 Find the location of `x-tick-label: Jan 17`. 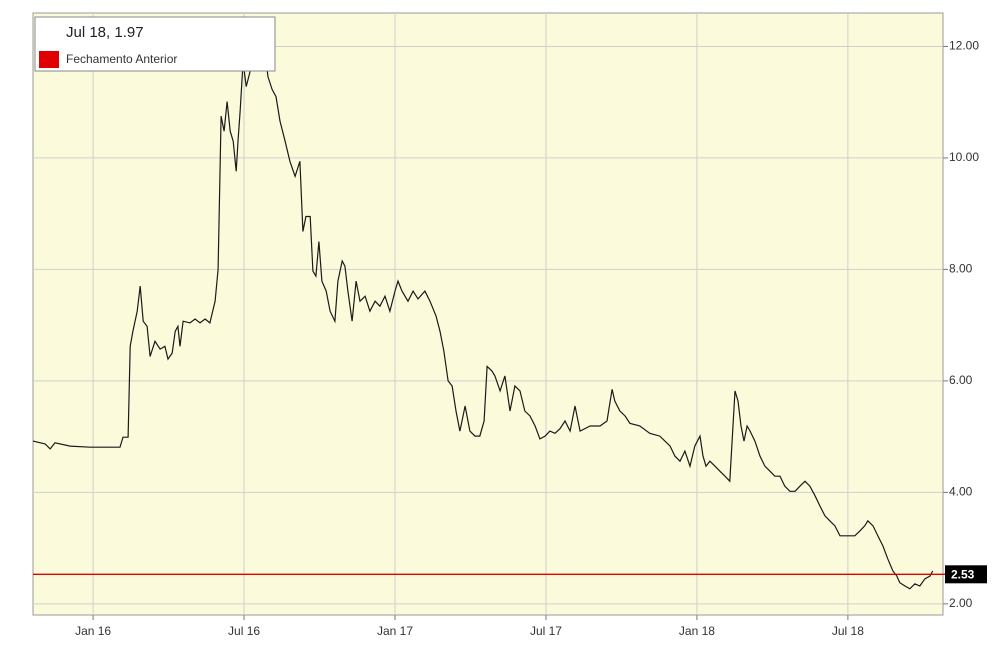

x-tick-label: Jan 17 is located at coordinates (395, 631).